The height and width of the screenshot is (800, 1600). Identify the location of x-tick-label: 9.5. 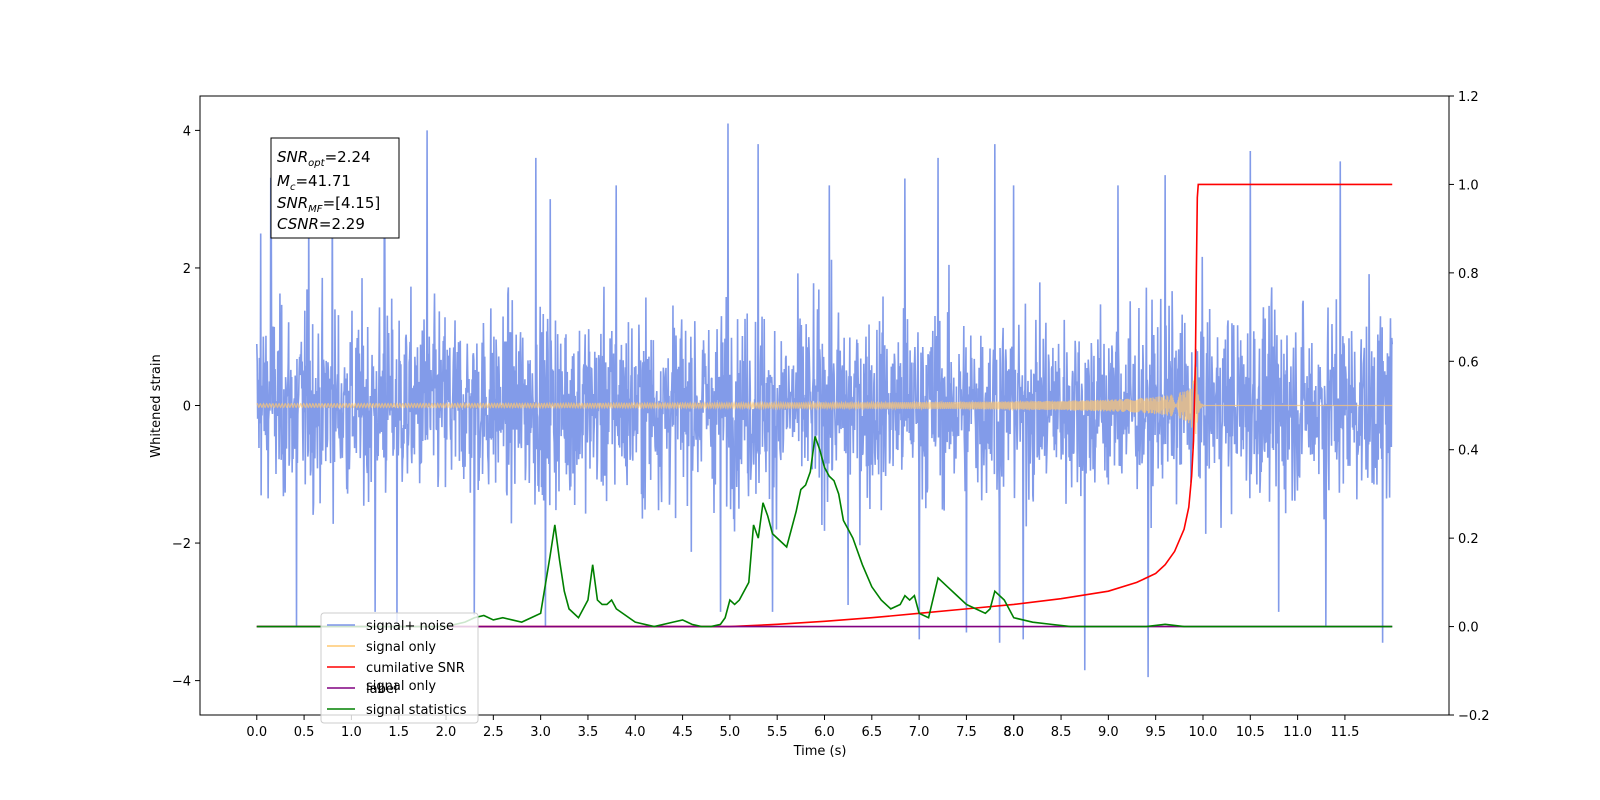
(1155, 732).